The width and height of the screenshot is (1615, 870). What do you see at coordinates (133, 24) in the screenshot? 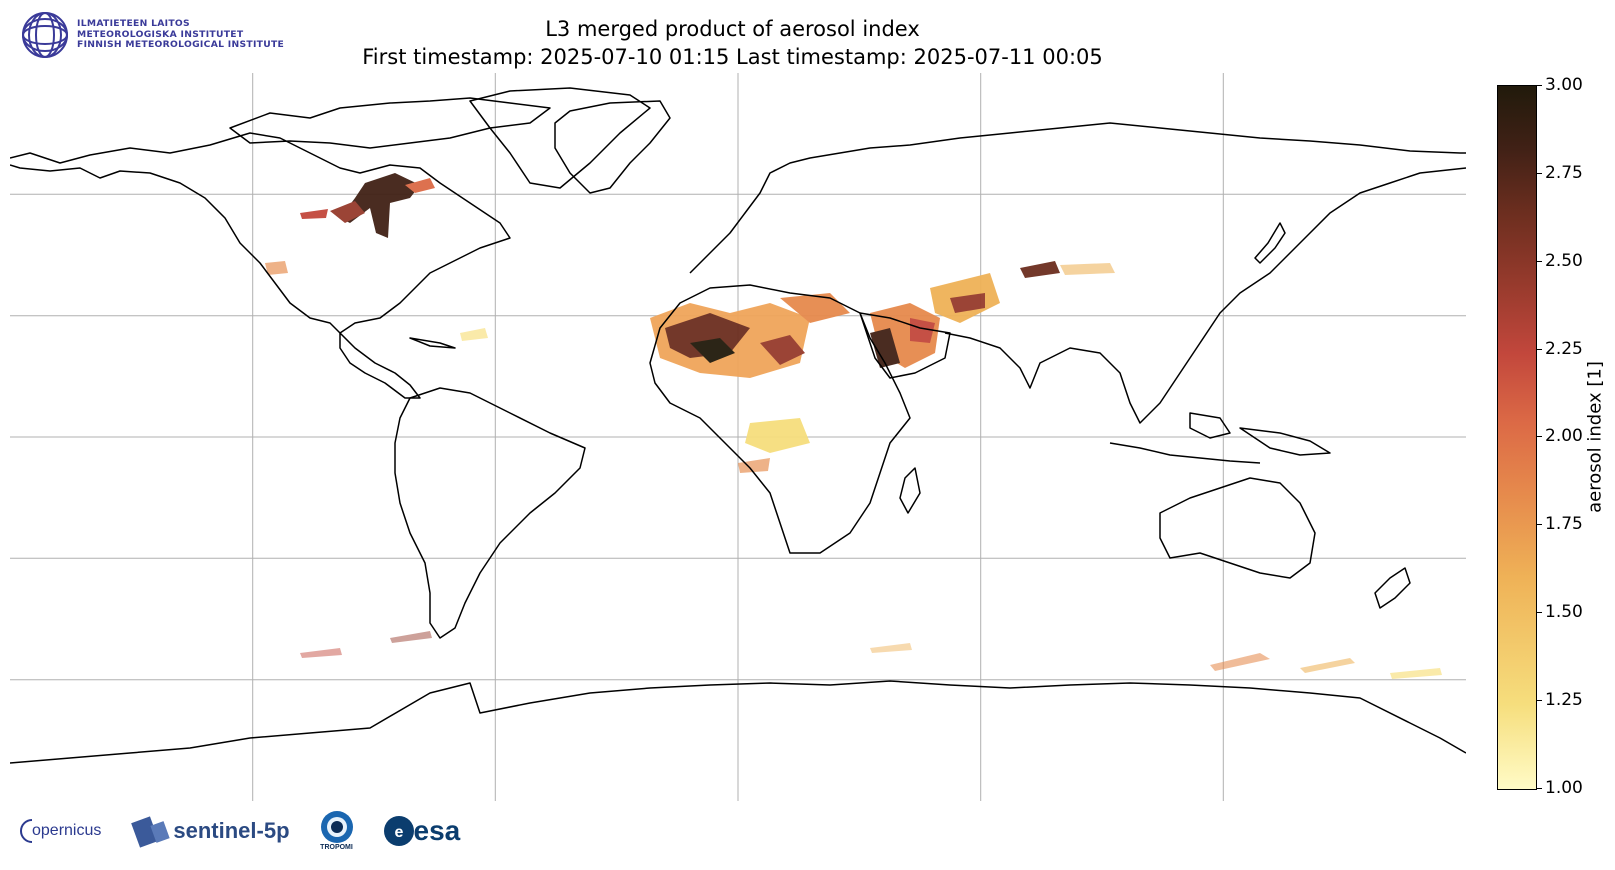
I see `fmi-name-fi: ILMATIETEEN LAITOS` at bounding box center [133, 24].